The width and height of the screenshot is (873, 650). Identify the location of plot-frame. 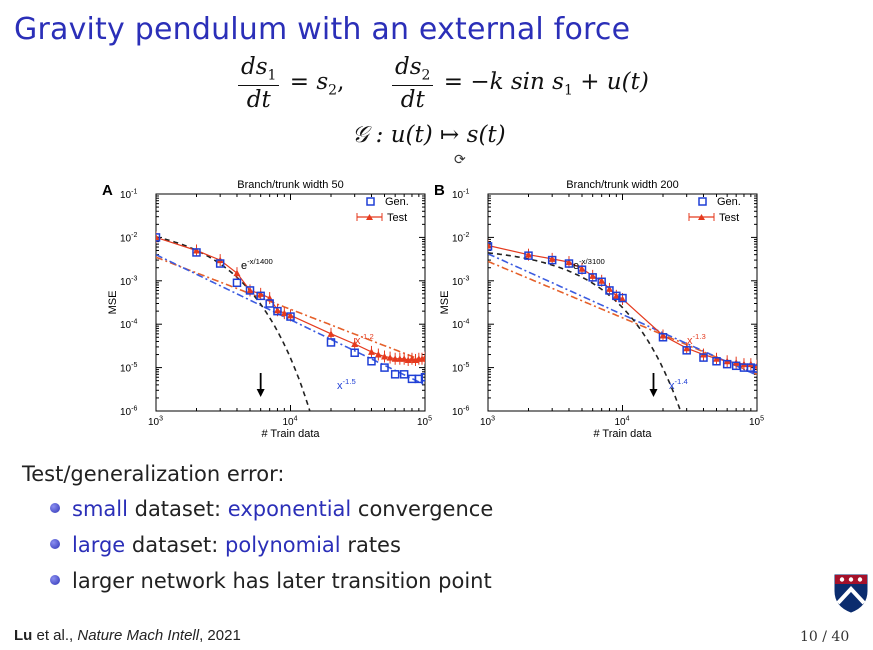
(290, 302).